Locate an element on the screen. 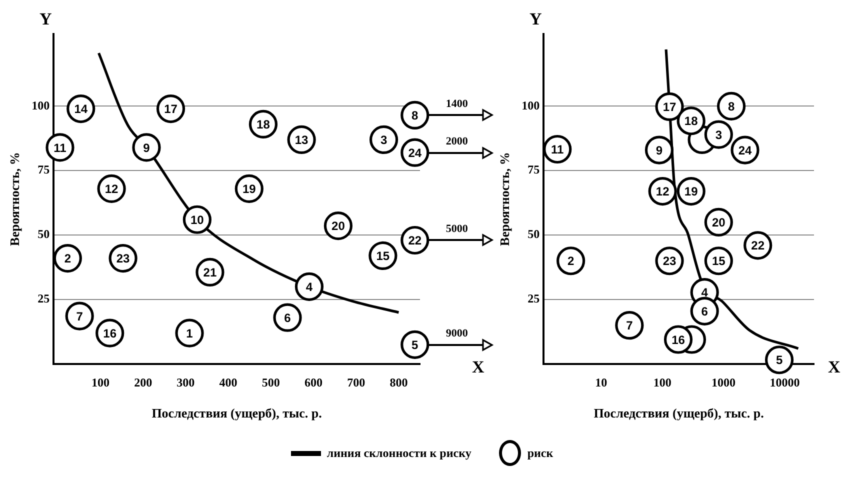 The height and width of the screenshot is (484, 844). legend-label: линия склонности к риску is located at coordinates (399, 453).